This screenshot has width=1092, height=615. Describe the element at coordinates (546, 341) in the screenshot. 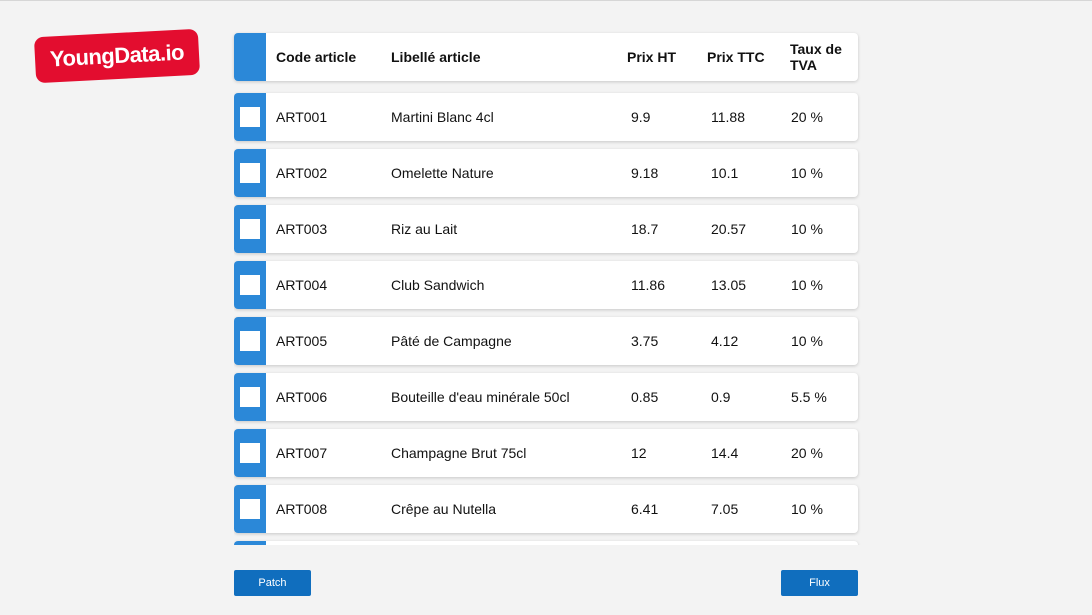

I see `table-row: ART005 Pâté de Campagne 3.75 4.12 10 %` at that location.